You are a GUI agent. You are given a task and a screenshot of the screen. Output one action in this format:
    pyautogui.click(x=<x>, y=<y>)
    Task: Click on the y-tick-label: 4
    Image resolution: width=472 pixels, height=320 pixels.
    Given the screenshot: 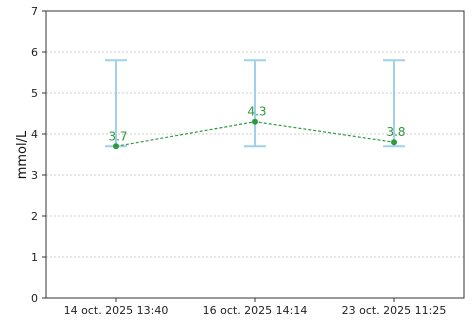 What is the action you would take?
    pyautogui.click(x=34, y=134)
    